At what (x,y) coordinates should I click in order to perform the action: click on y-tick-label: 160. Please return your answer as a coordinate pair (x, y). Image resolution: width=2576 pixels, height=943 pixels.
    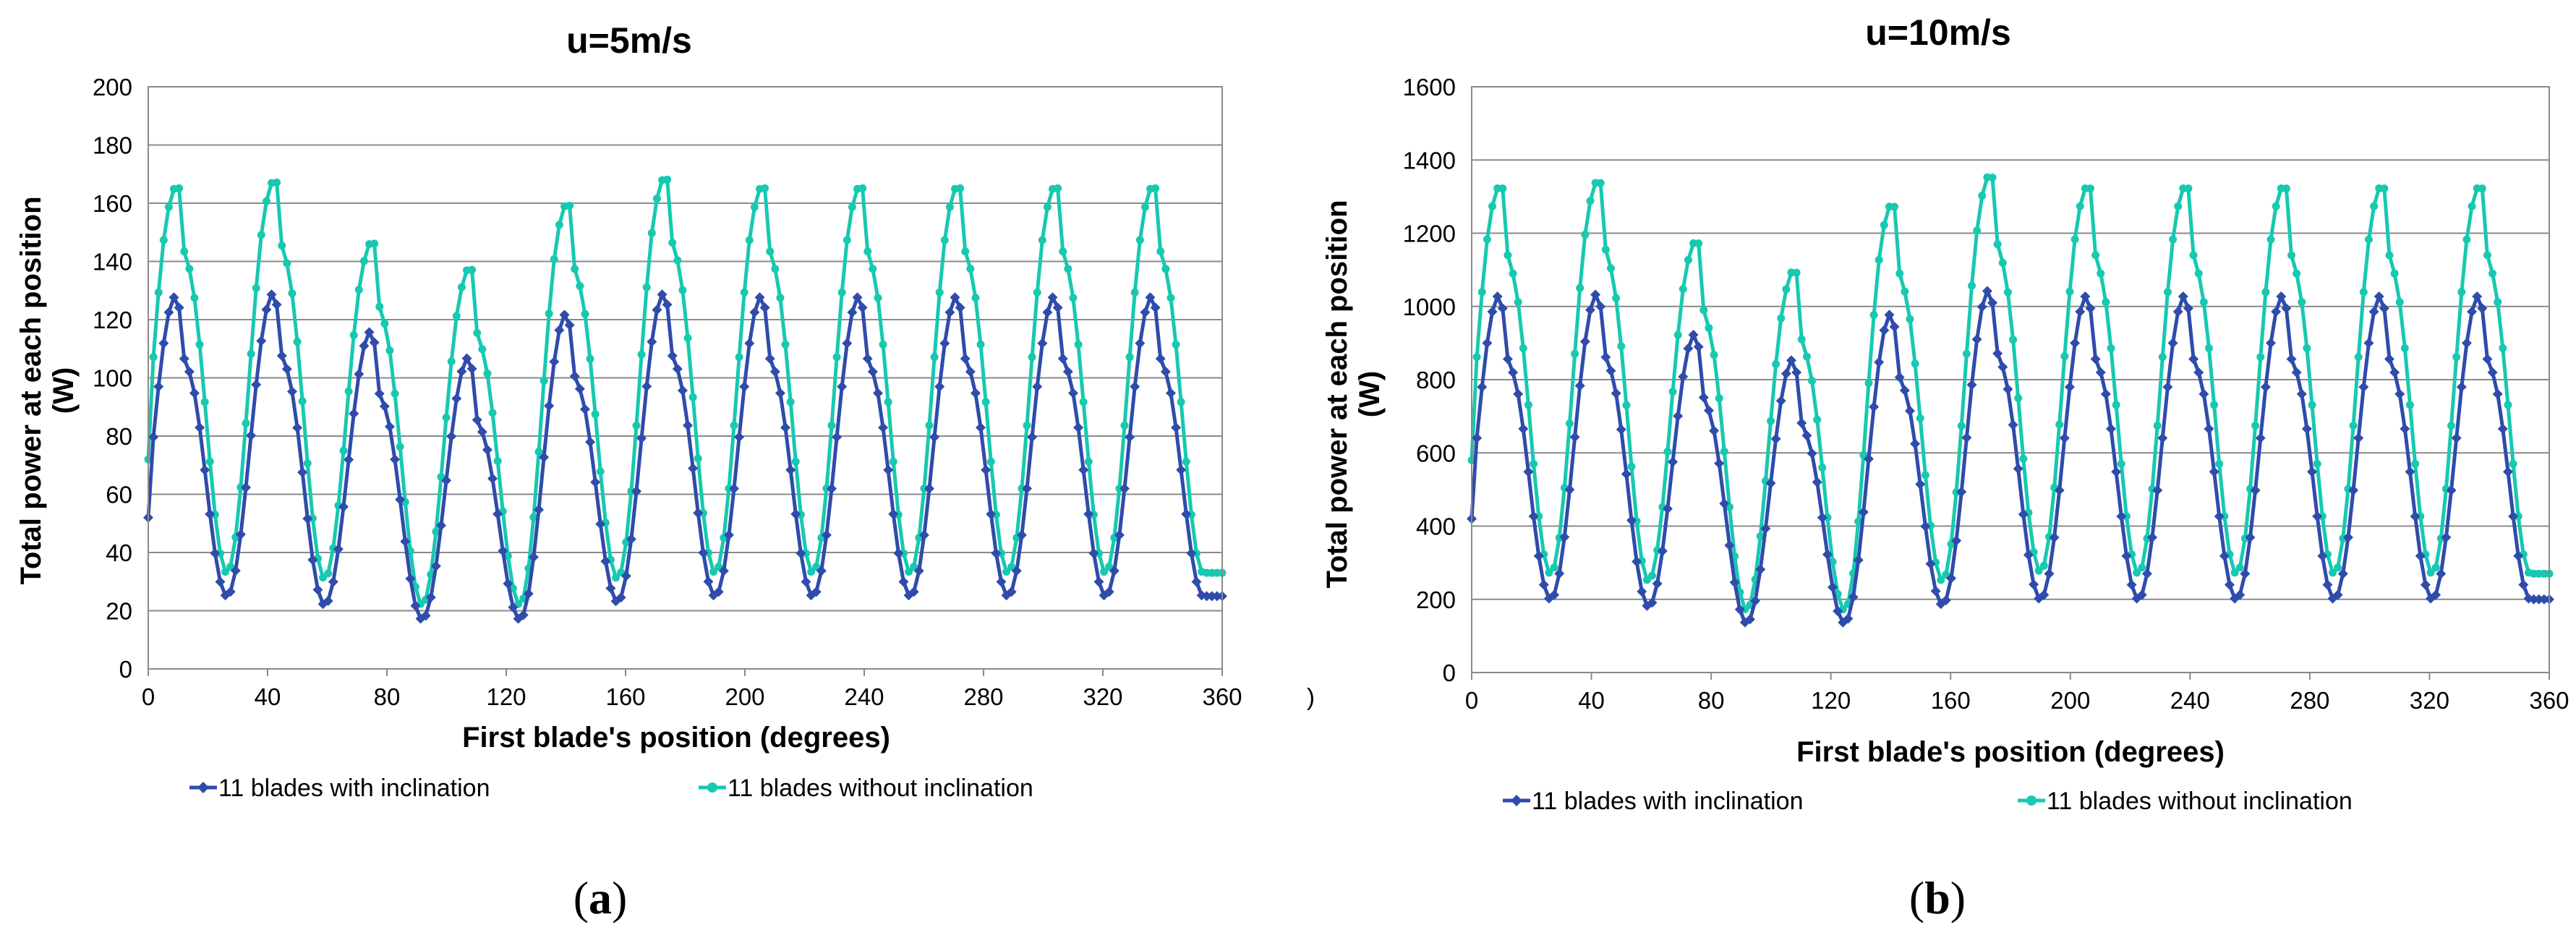
    Looking at the image, I should click on (112, 203).